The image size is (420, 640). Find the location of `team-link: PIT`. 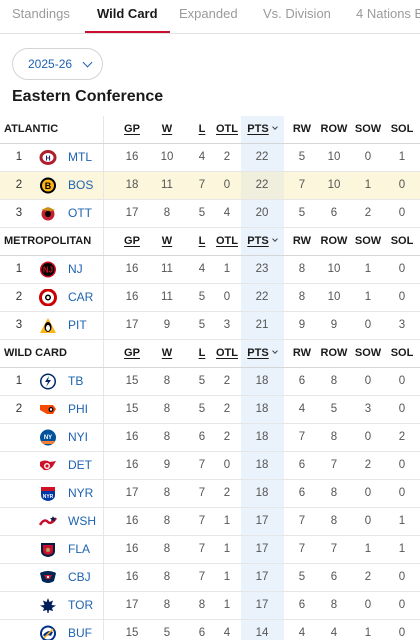

team-link: PIT is located at coordinates (77, 325).